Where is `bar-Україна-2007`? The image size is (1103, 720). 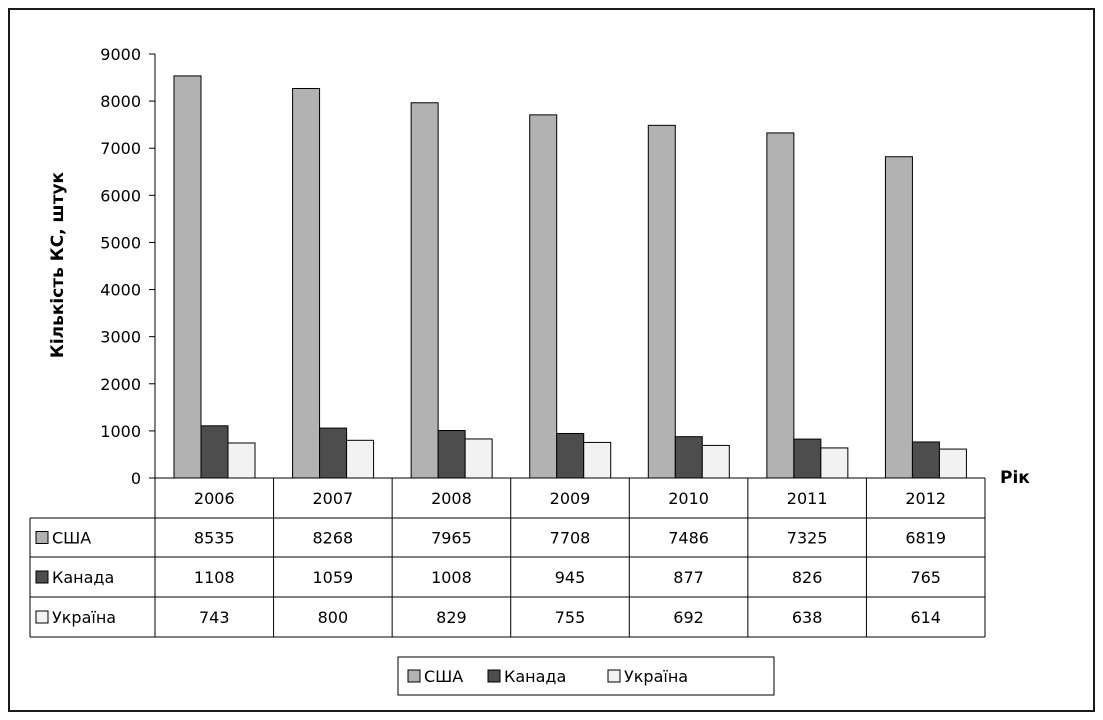 bar-Україна-2007 is located at coordinates (360, 459).